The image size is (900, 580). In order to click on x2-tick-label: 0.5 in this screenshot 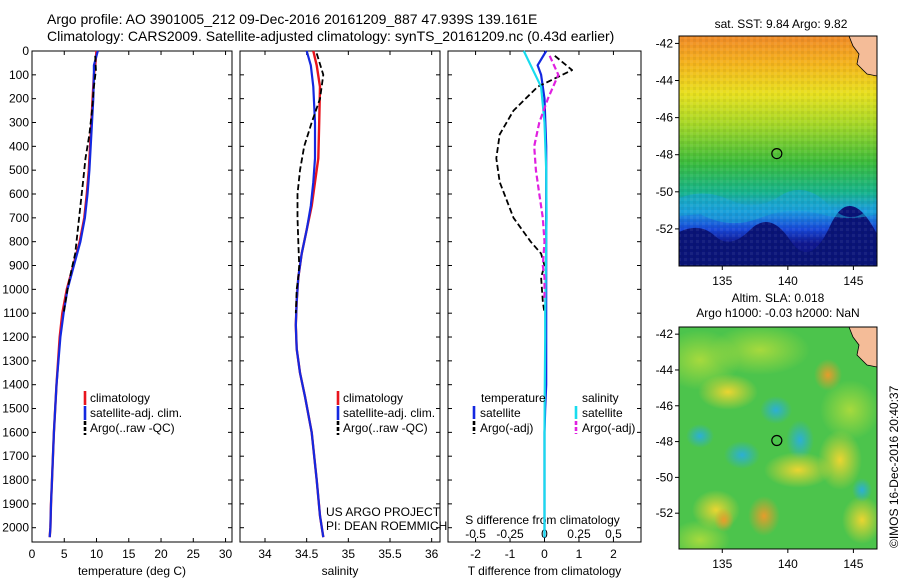, I will do `click(613, 534)`.